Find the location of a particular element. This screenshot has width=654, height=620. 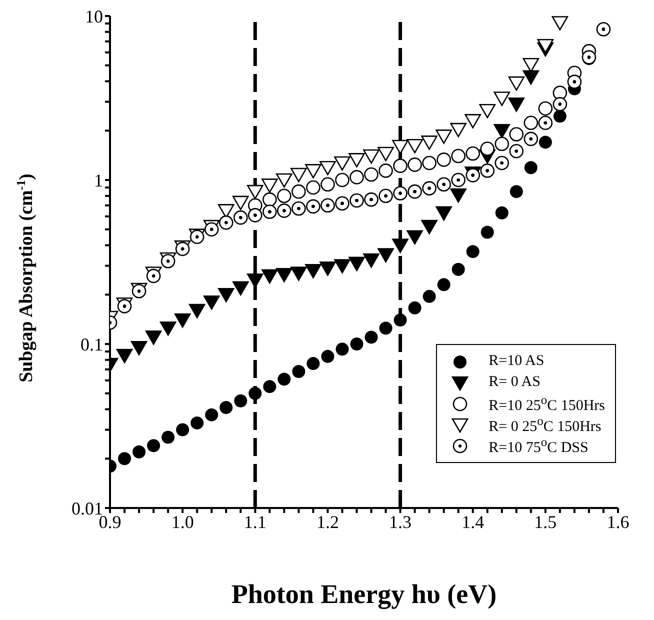

legend-label: R=10 25$^{o}$C 150Hrs is located at coordinates (546, 403).